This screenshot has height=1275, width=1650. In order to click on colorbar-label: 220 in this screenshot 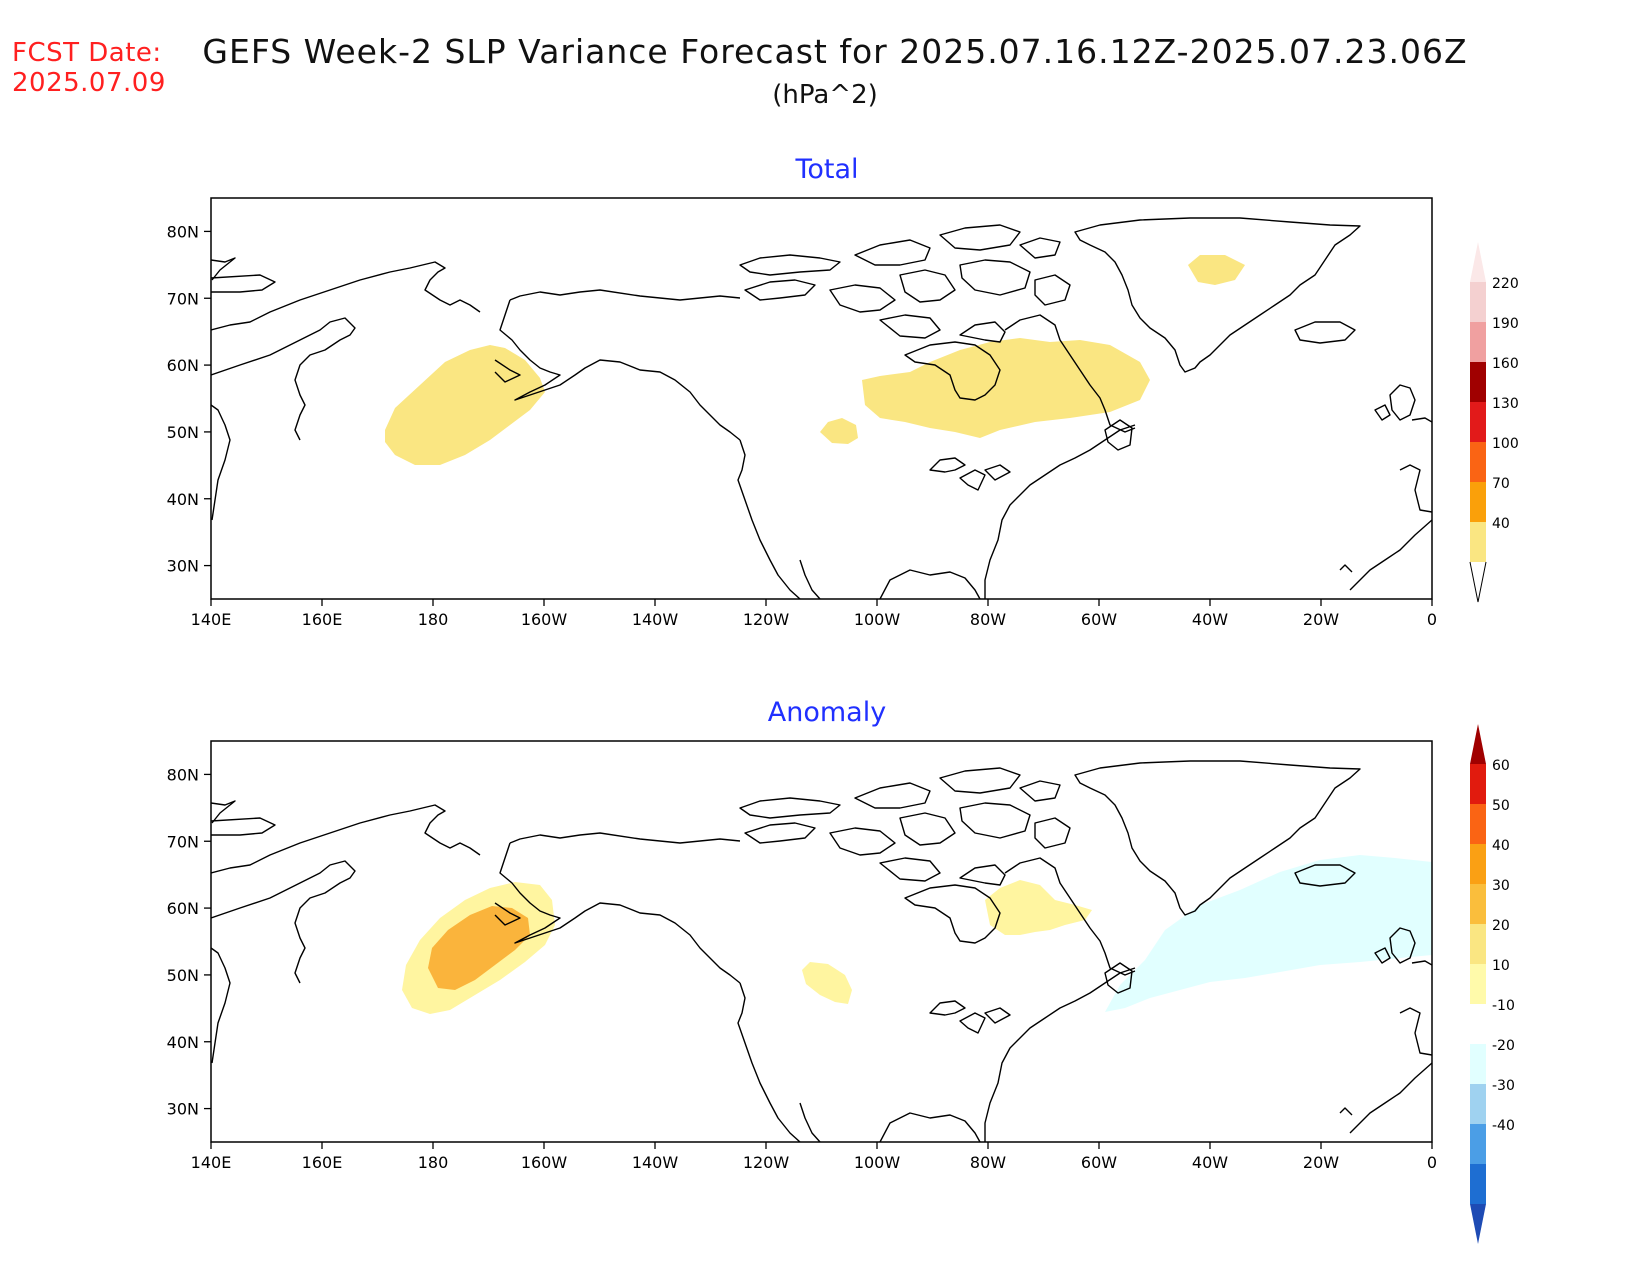, I will do `click(1505, 284)`.